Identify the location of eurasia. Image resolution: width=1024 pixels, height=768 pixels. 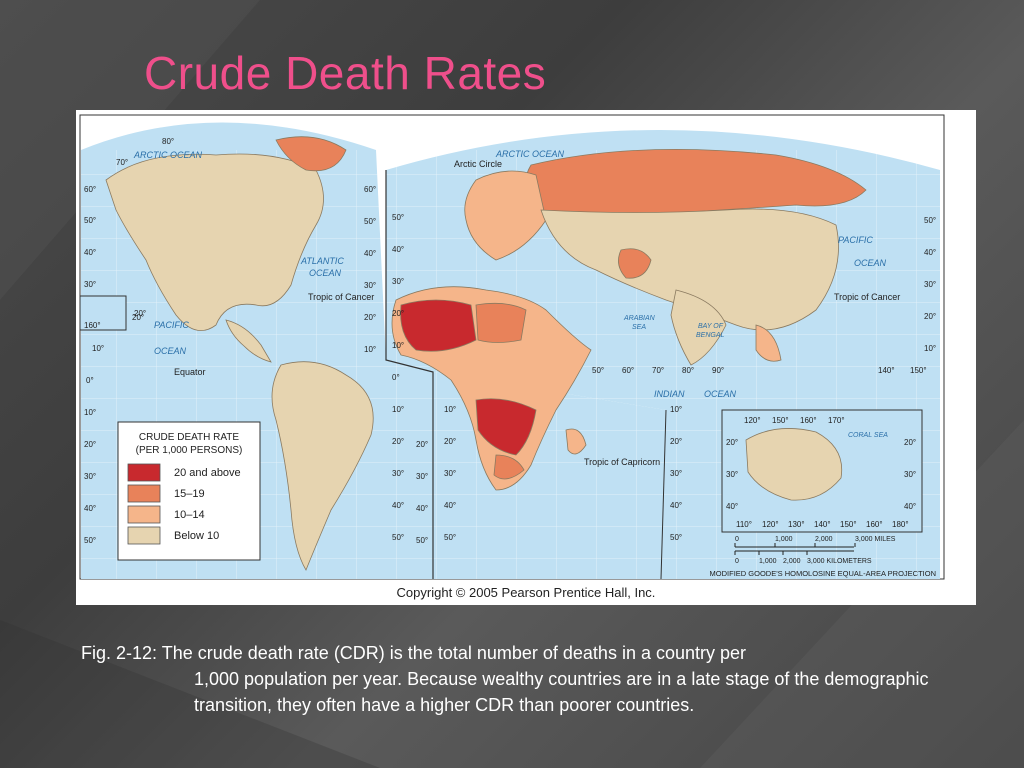
(665, 257).